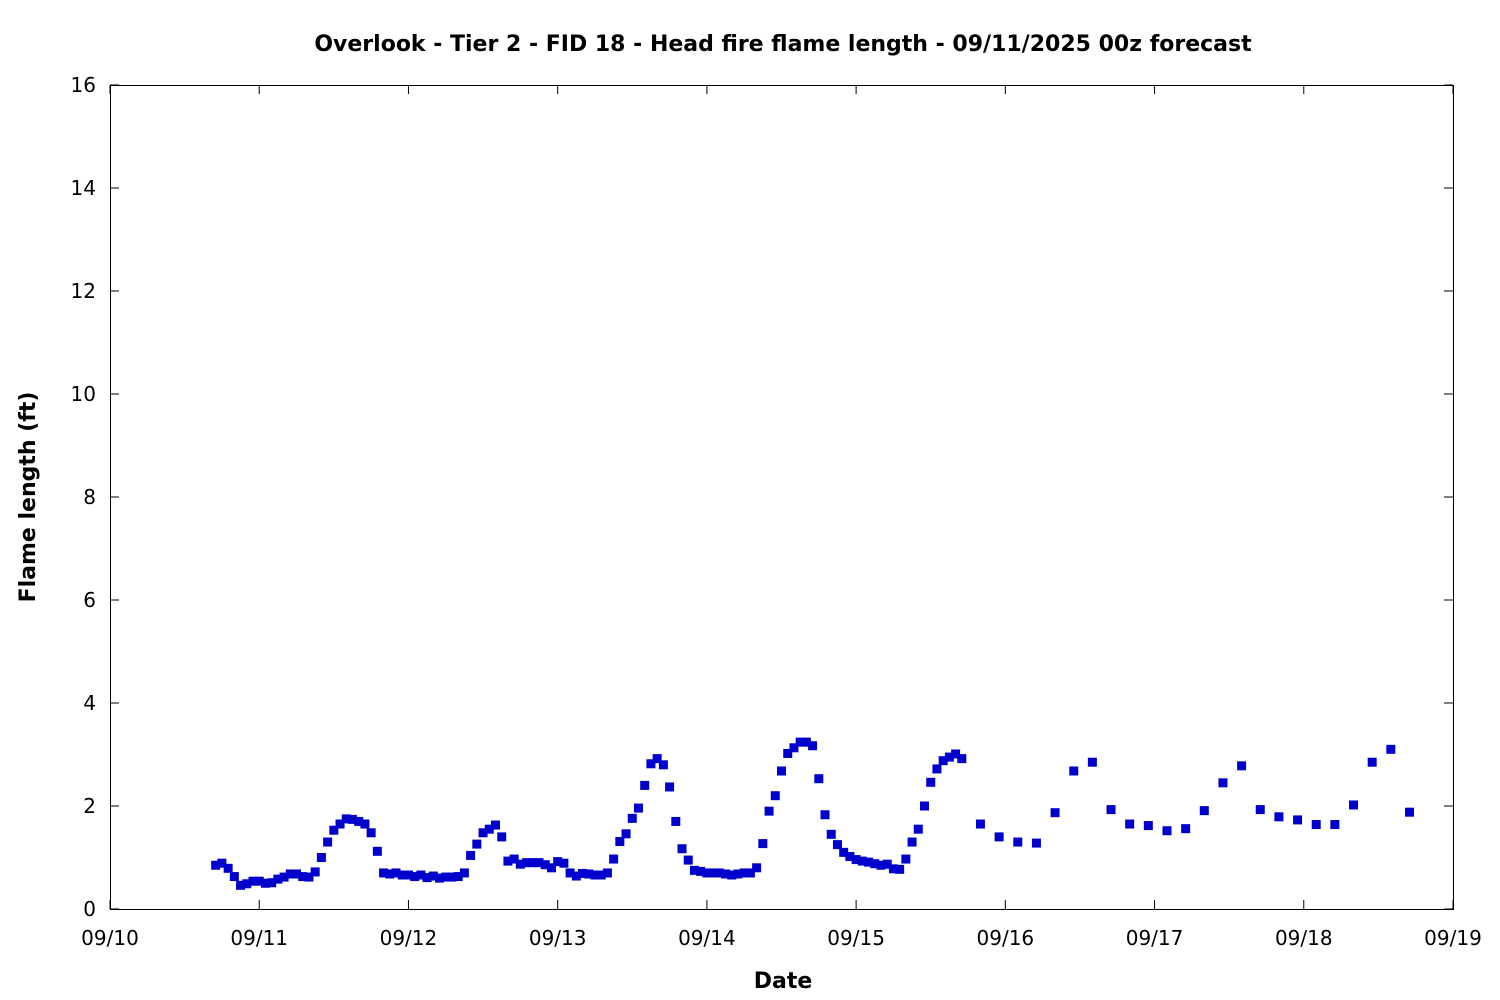 The image size is (1500, 1000). Describe the element at coordinates (1155, 938) in the screenshot. I see `x-tick-label: 09/17` at that location.